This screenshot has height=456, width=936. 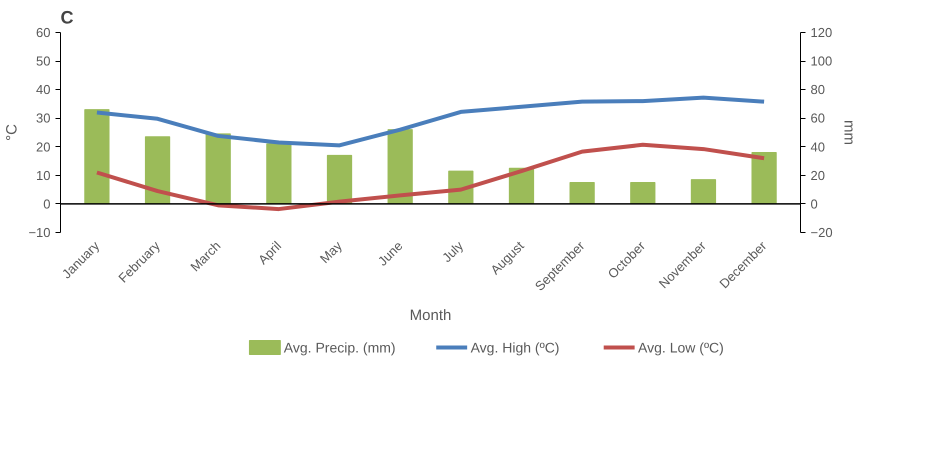 What do you see at coordinates (11, 132) in the screenshot?
I see `y-axis-title: °C` at bounding box center [11, 132].